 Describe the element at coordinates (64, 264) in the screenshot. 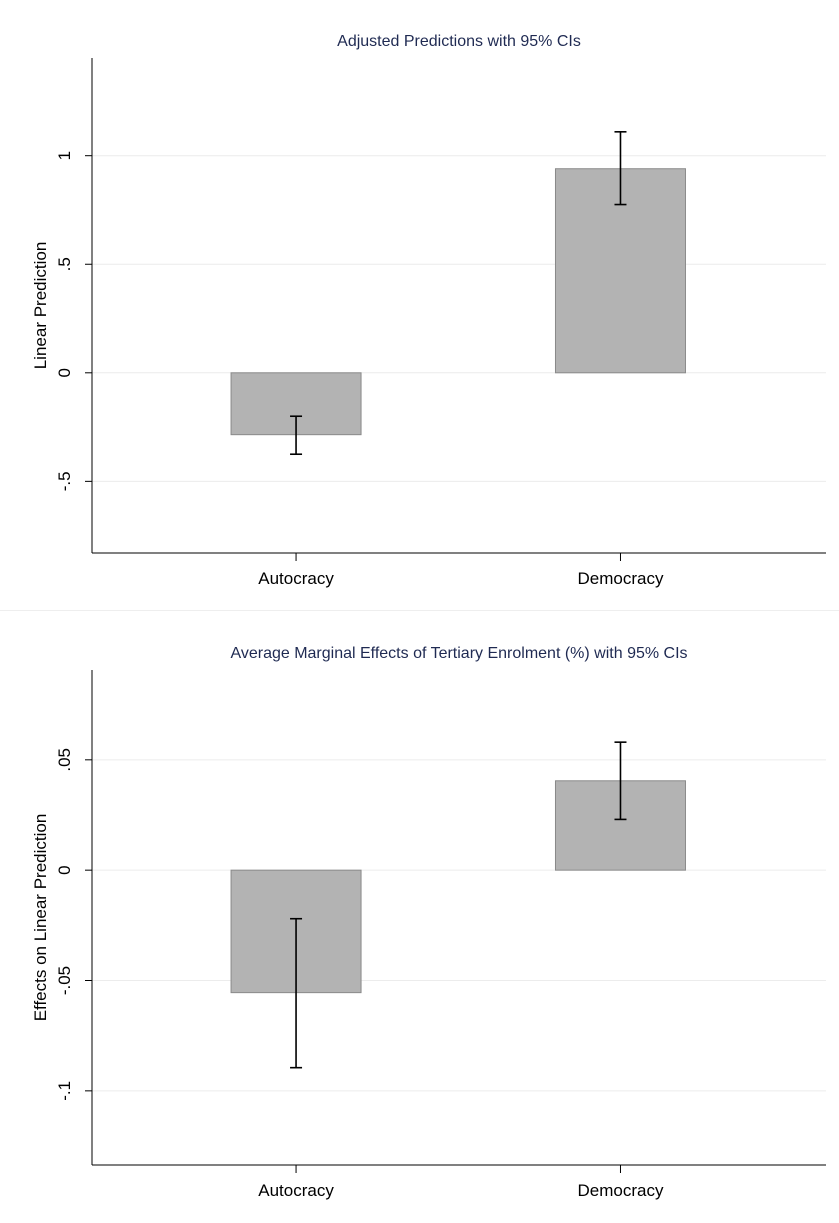

I see `y-tick-label: .5` at that location.